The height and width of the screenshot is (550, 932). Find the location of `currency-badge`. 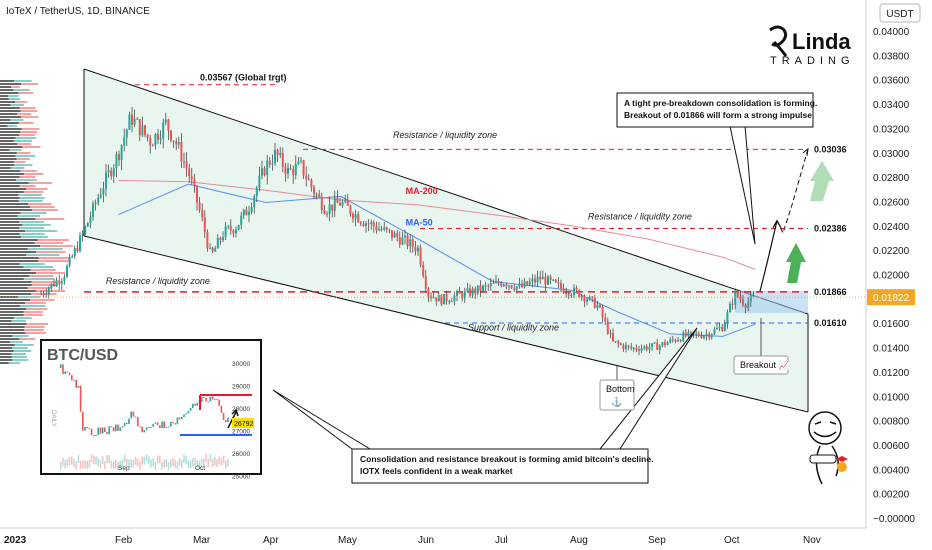

currency-badge is located at coordinates (900, 13).